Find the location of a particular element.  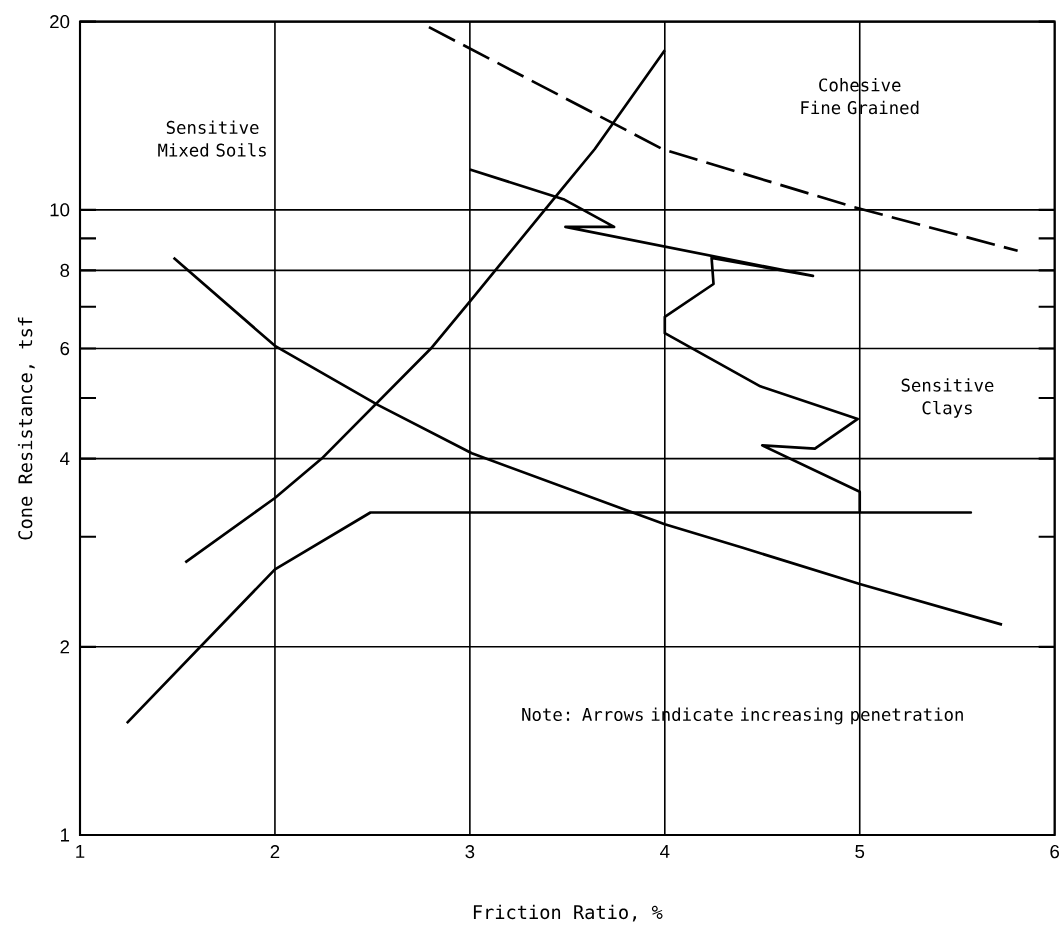

x-axis-title: Friction Ratio, % is located at coordinates (568, 913).